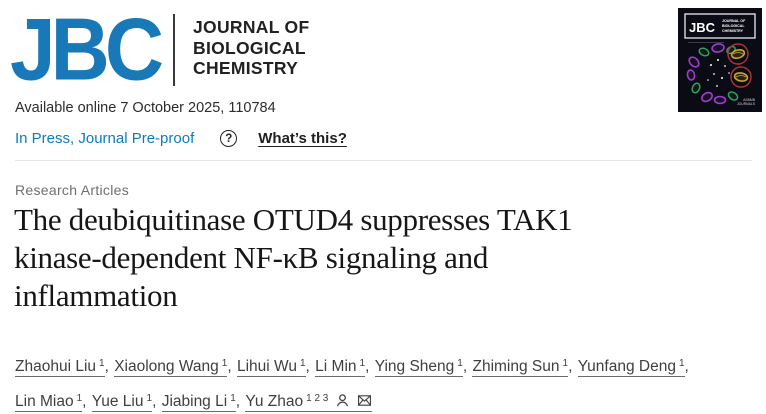  What do you see at coordinates (383, 160) in the screenshot?
I see `section-divider` at bounding box center [383, 160].